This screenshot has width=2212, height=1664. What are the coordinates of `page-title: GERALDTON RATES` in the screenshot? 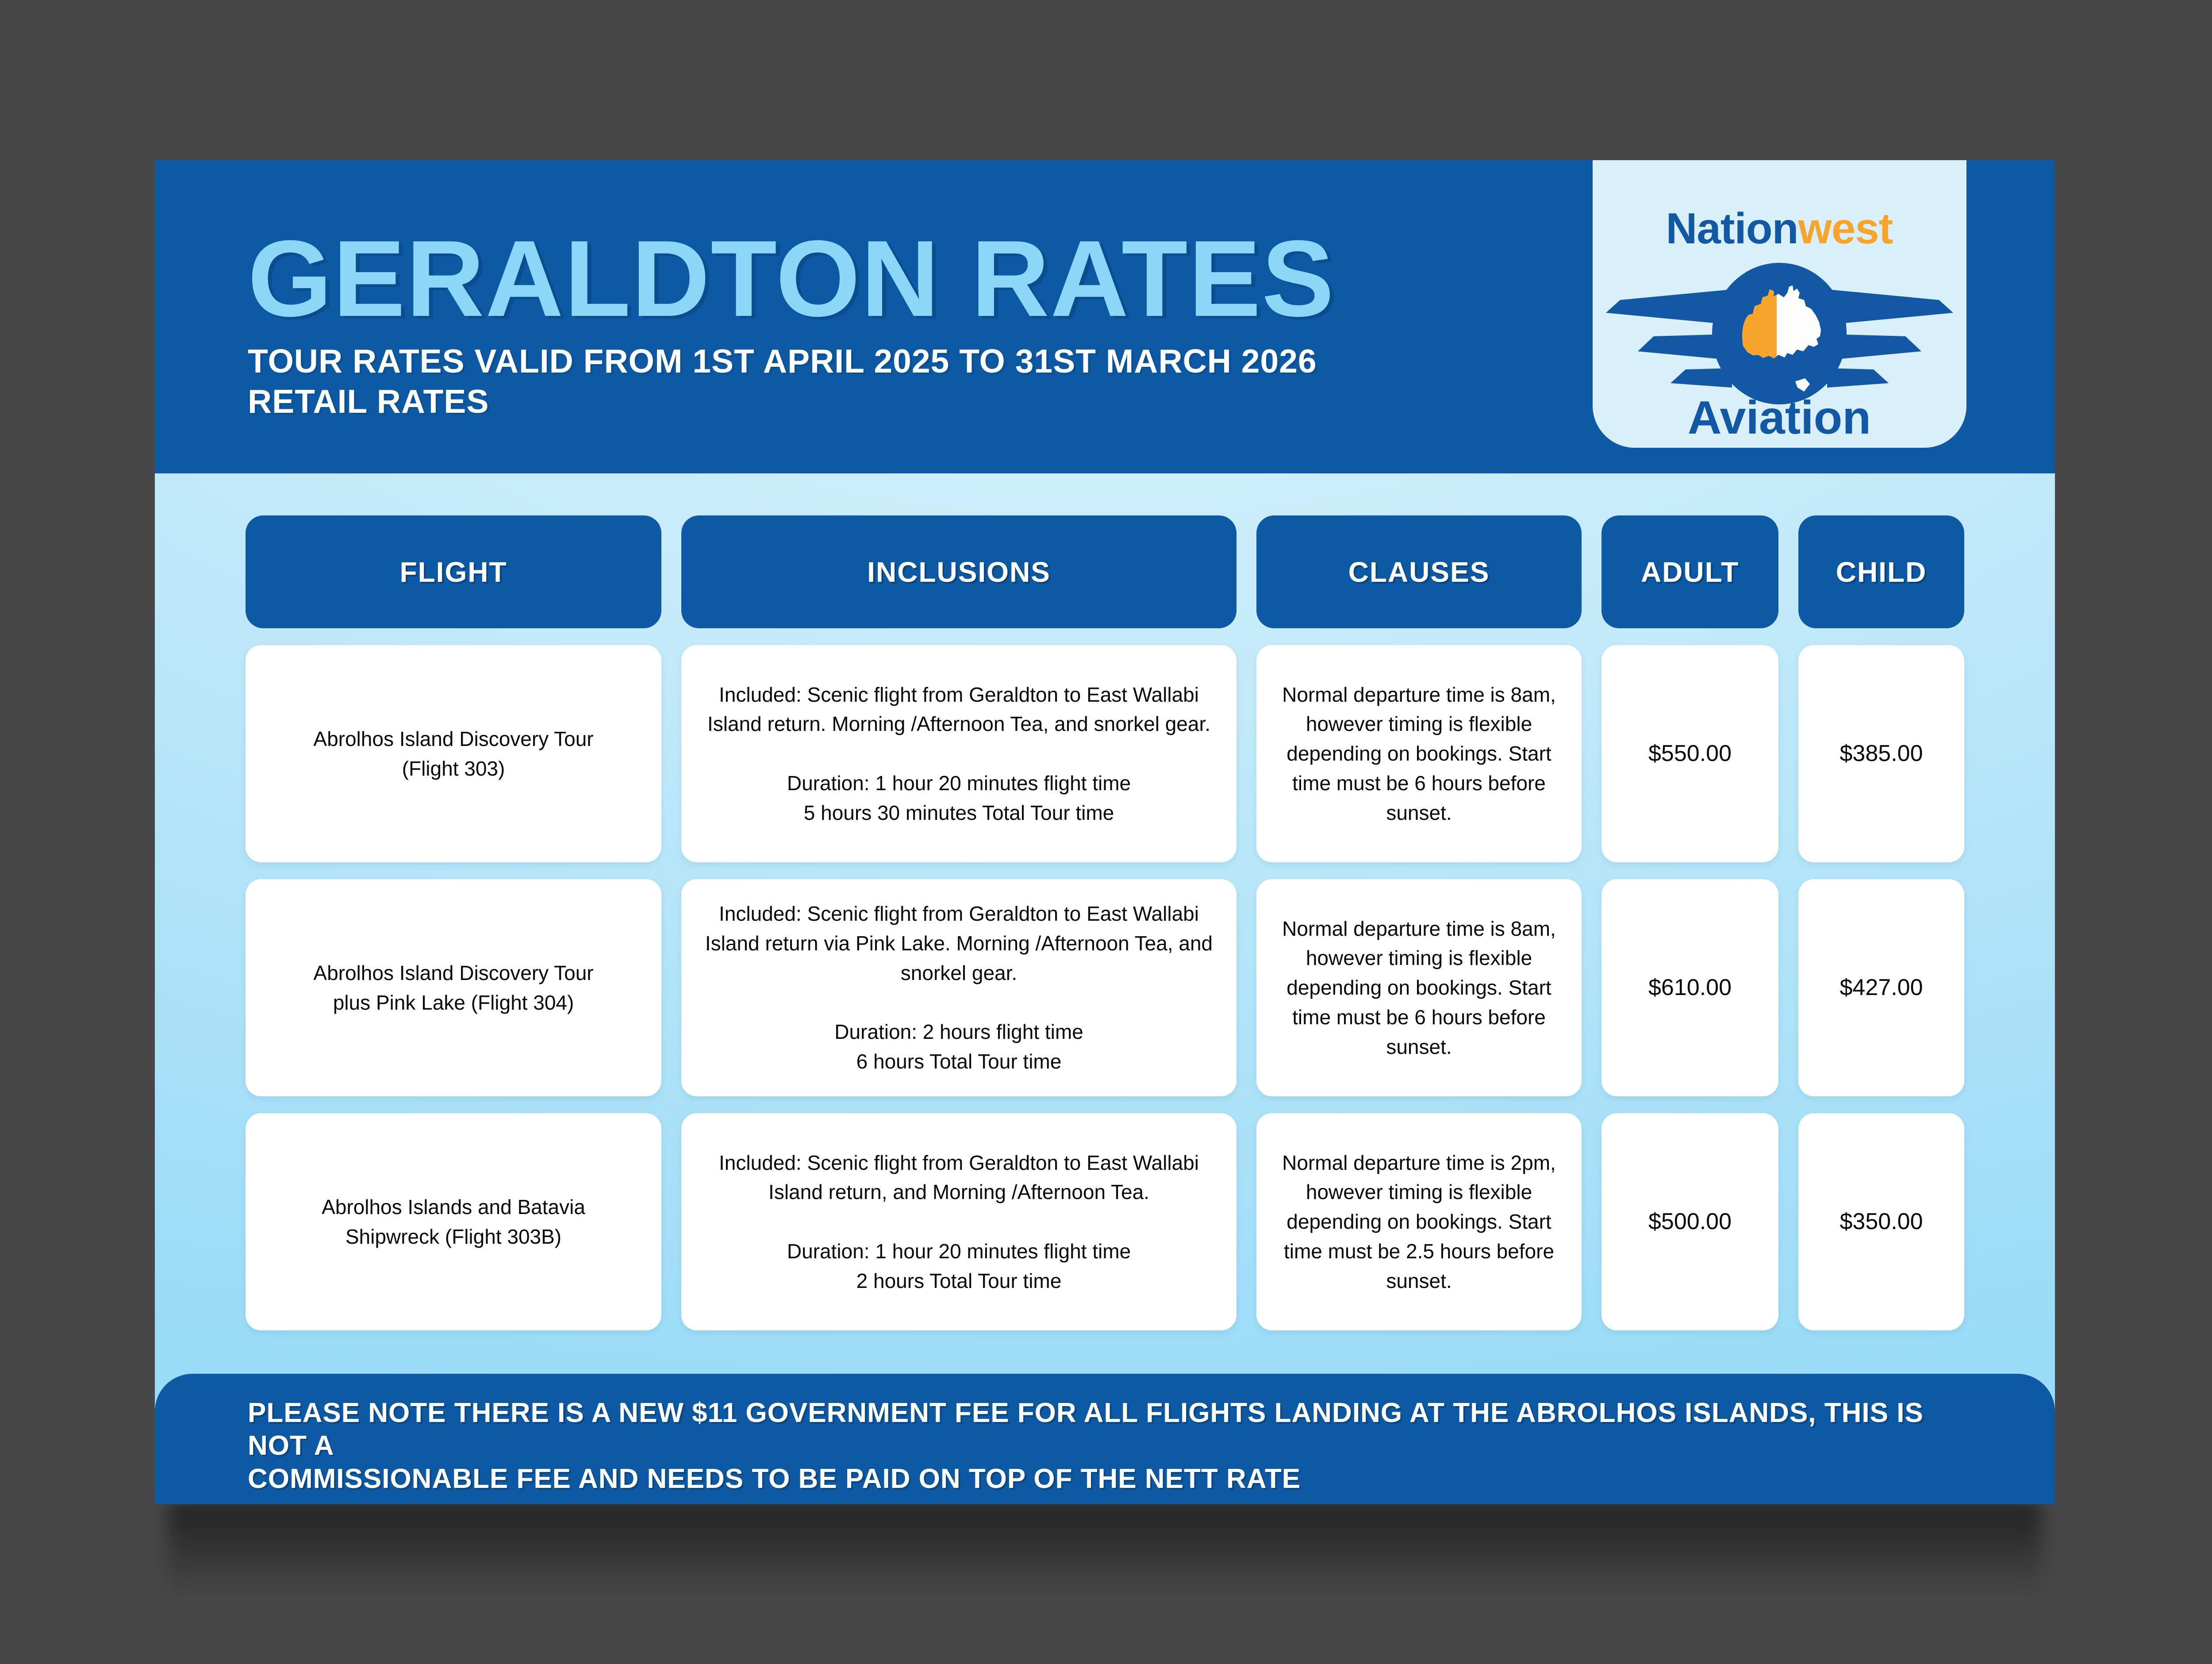 It's located at (791, 279).